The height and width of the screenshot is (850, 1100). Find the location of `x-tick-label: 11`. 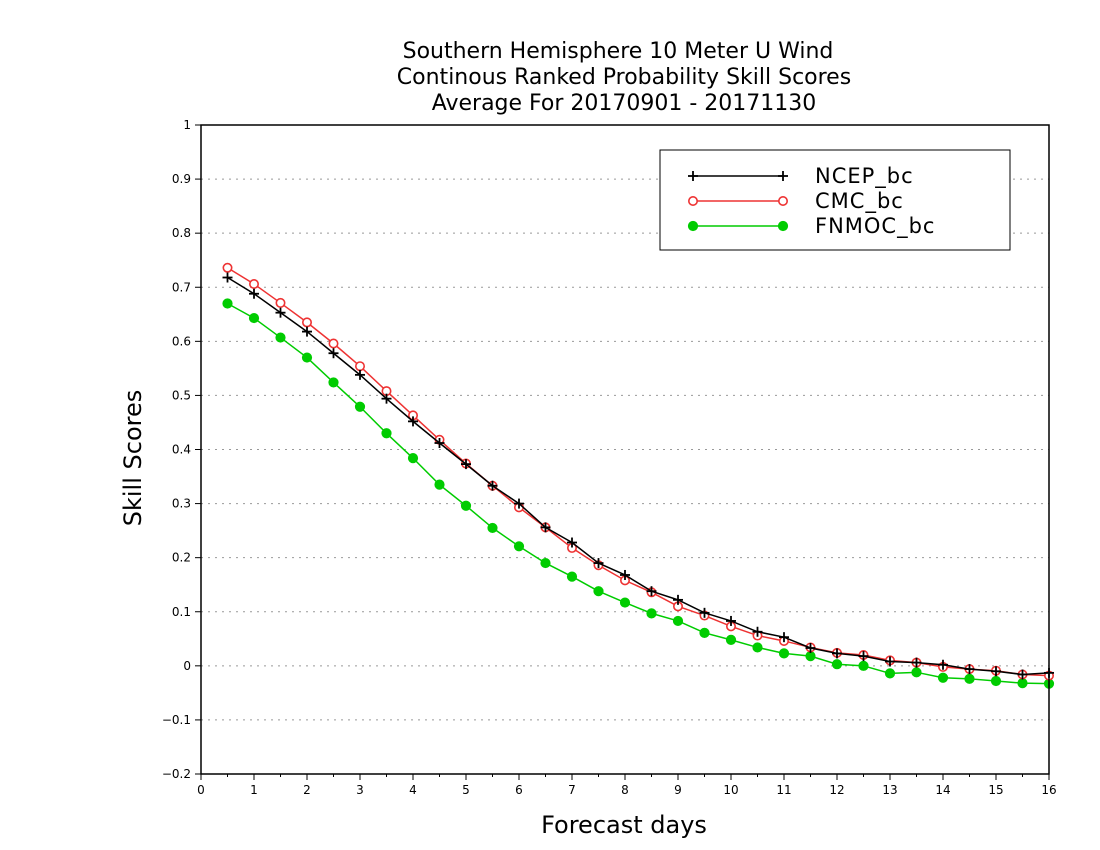

x-tick-label: 11 is located at coordinates (783, 790).